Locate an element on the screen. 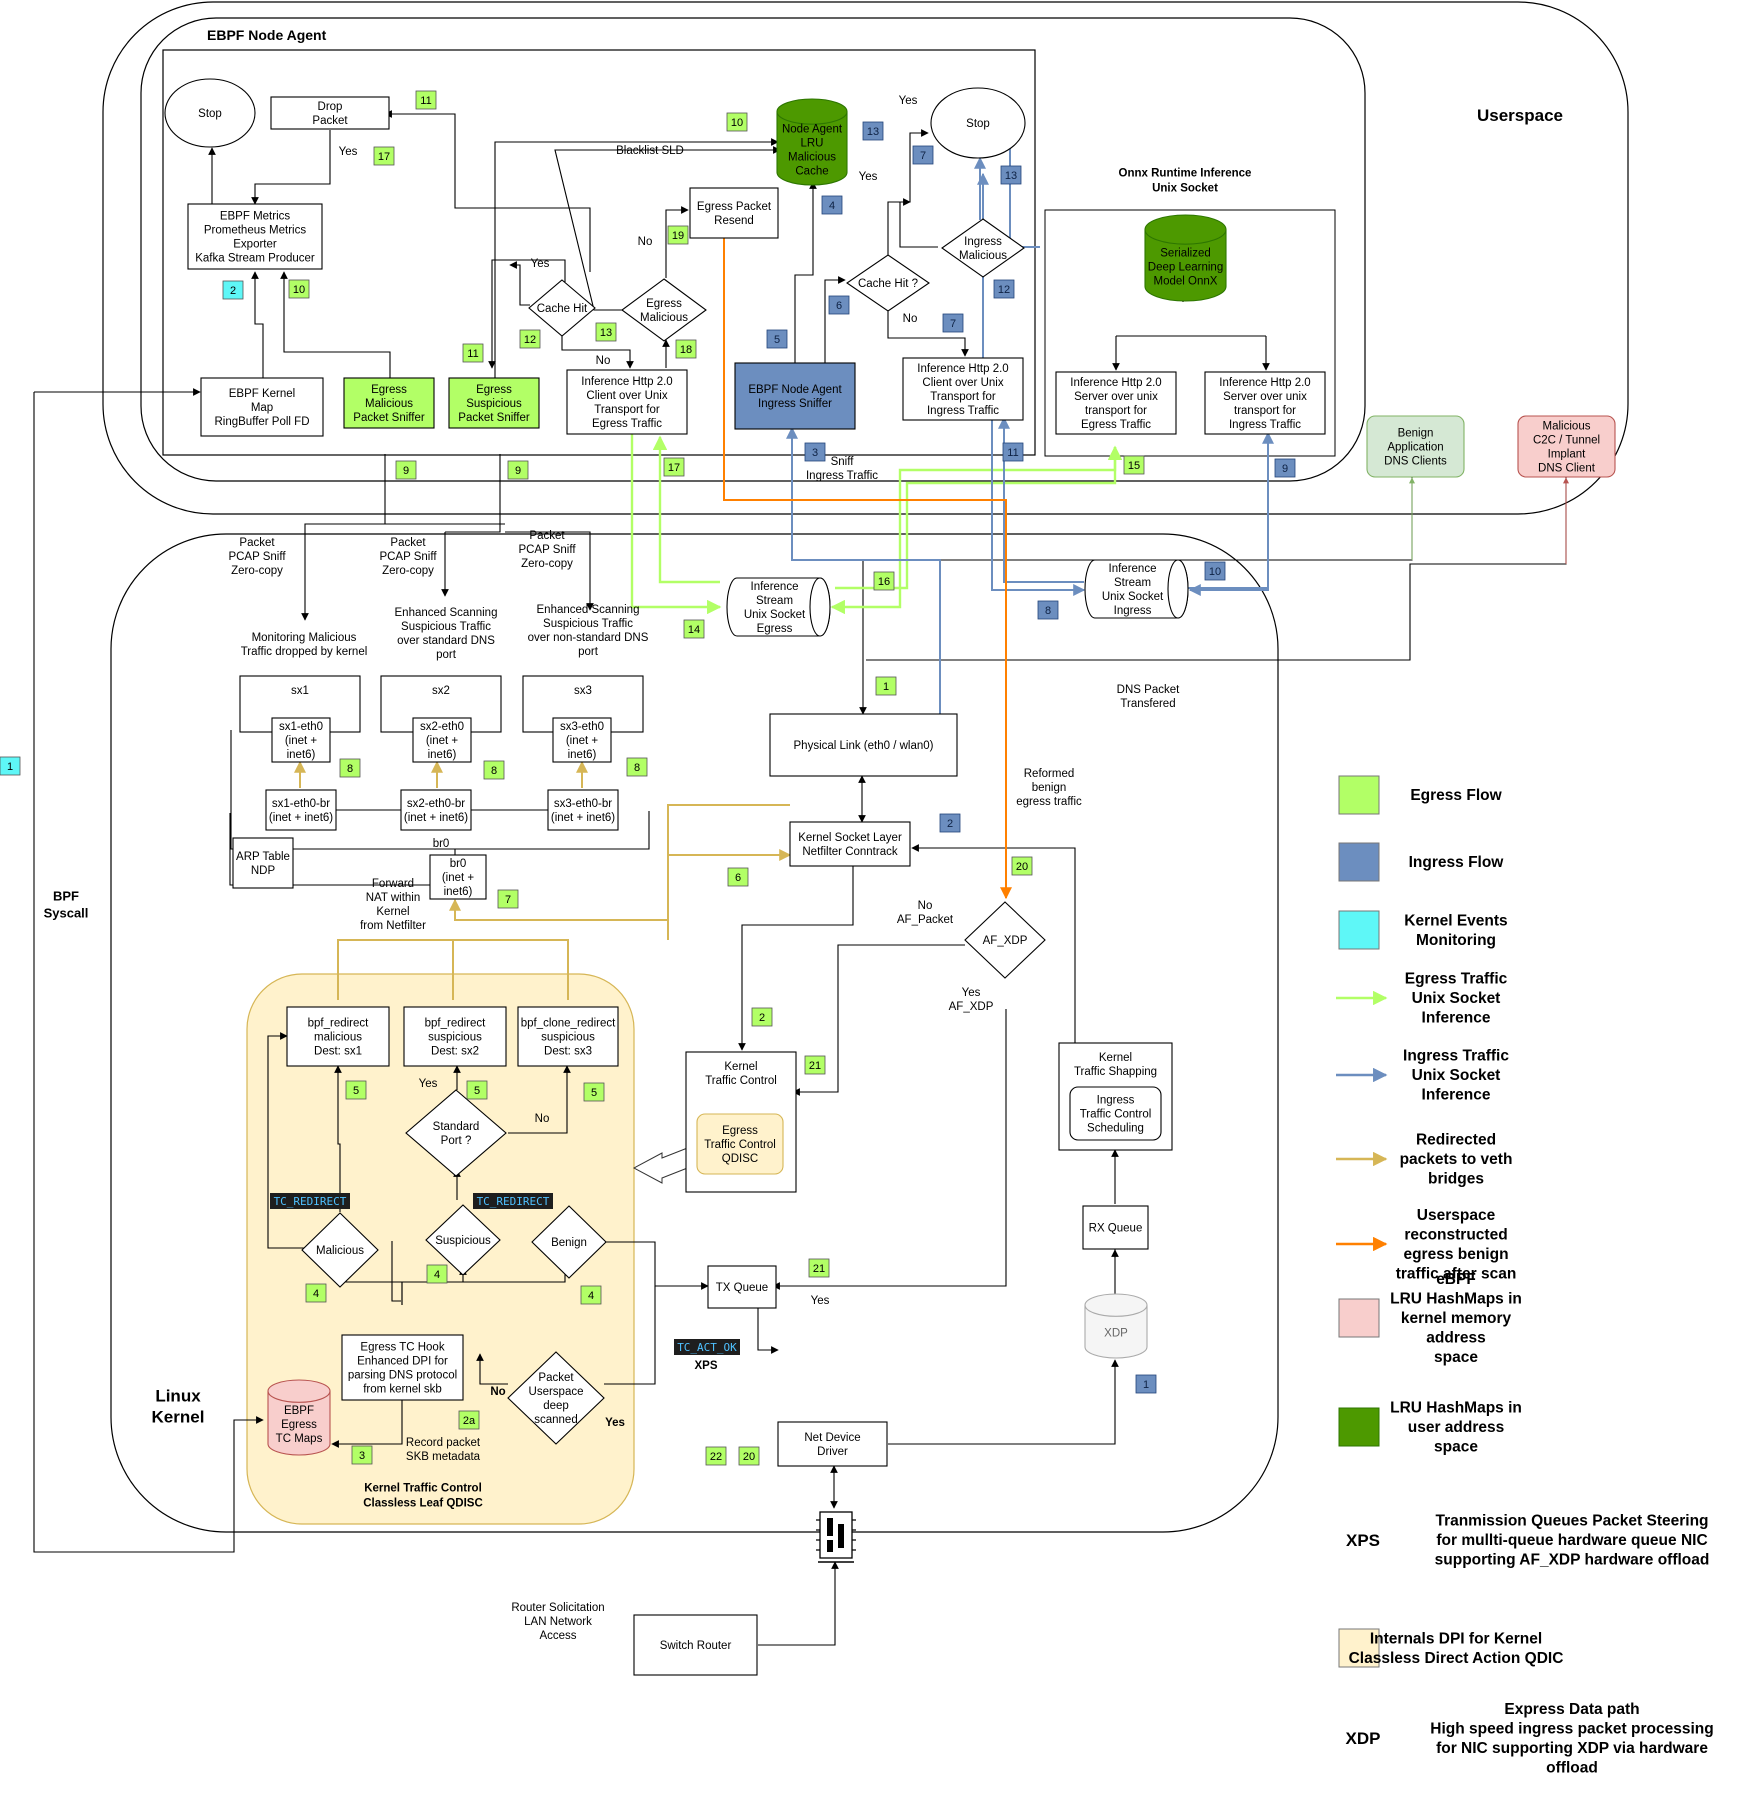  badge-number: 20 is located at coordinates (749, 1457).